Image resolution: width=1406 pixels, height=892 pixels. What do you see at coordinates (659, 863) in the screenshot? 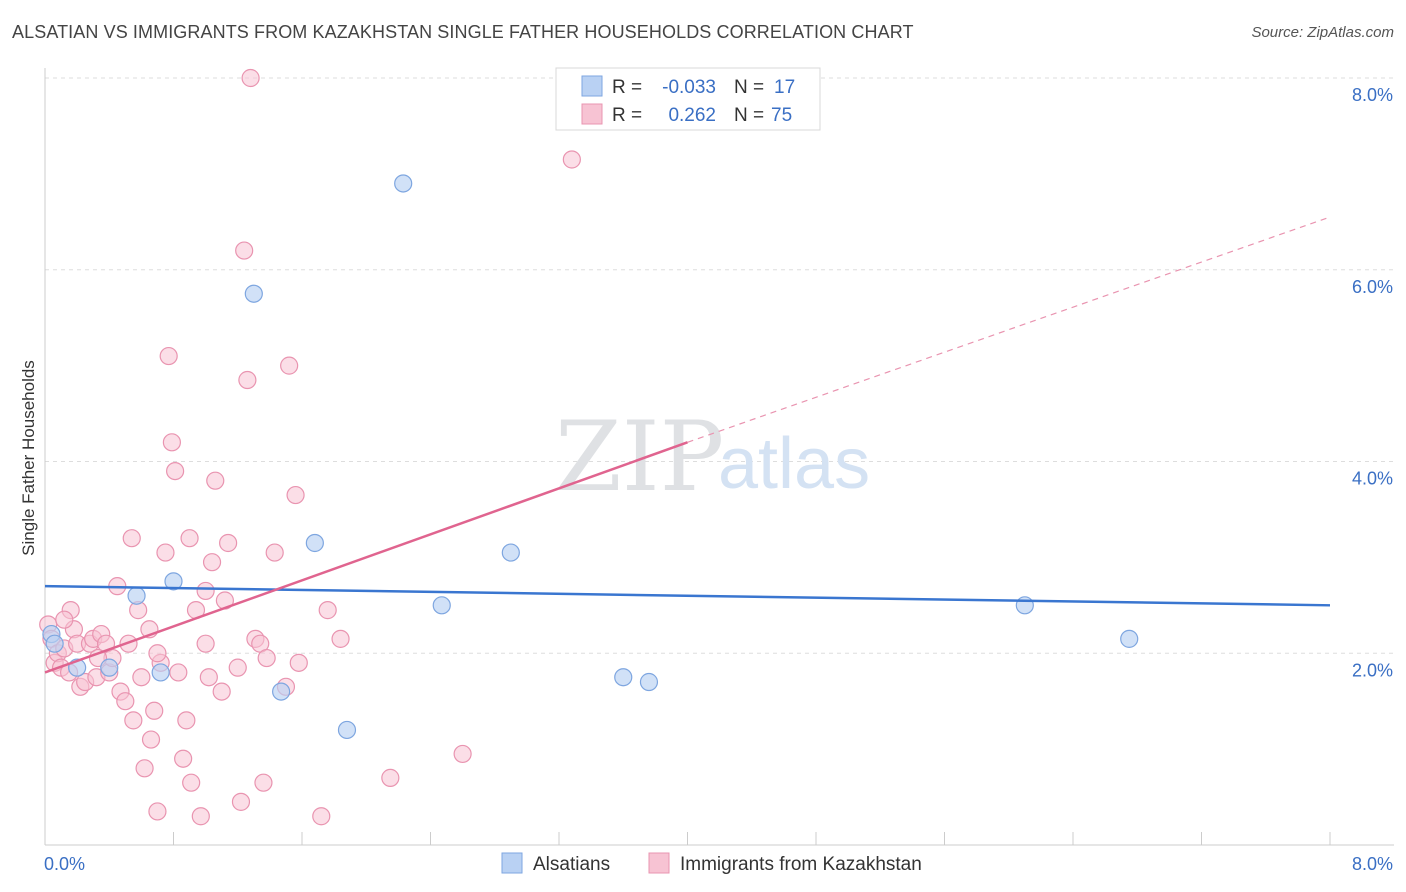
I see `bottom-legend-swatch-immigrants` at bounding box center [659, 863].